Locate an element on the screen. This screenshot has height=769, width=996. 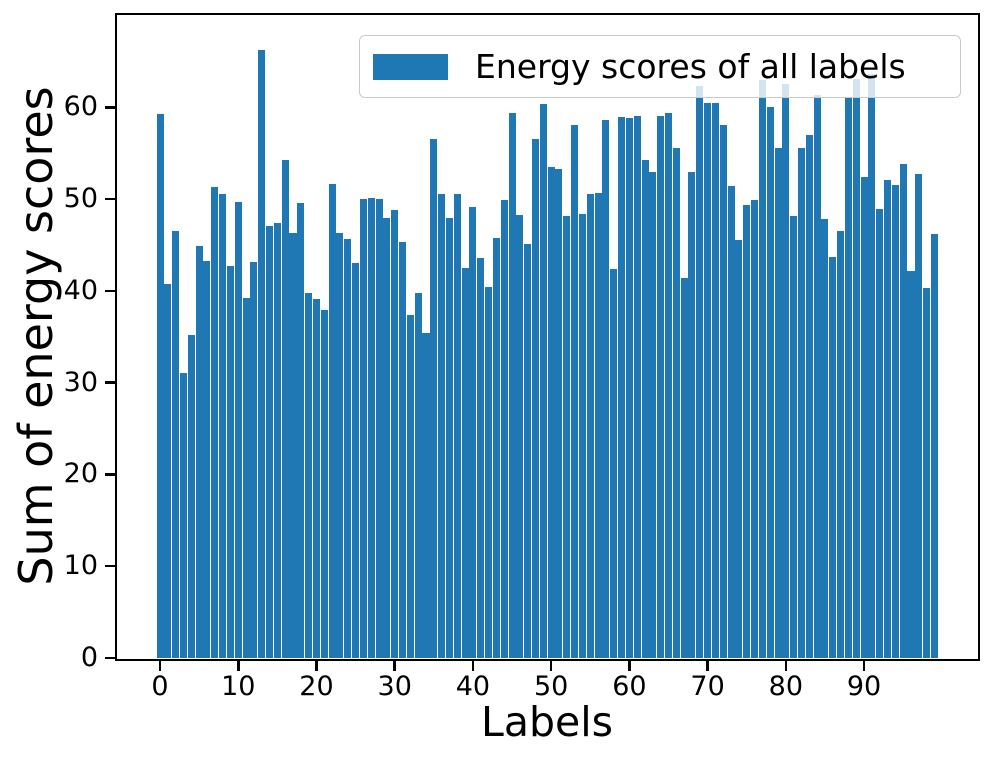
x-tick-label-30: 30 is located at coordinates (394, 686).